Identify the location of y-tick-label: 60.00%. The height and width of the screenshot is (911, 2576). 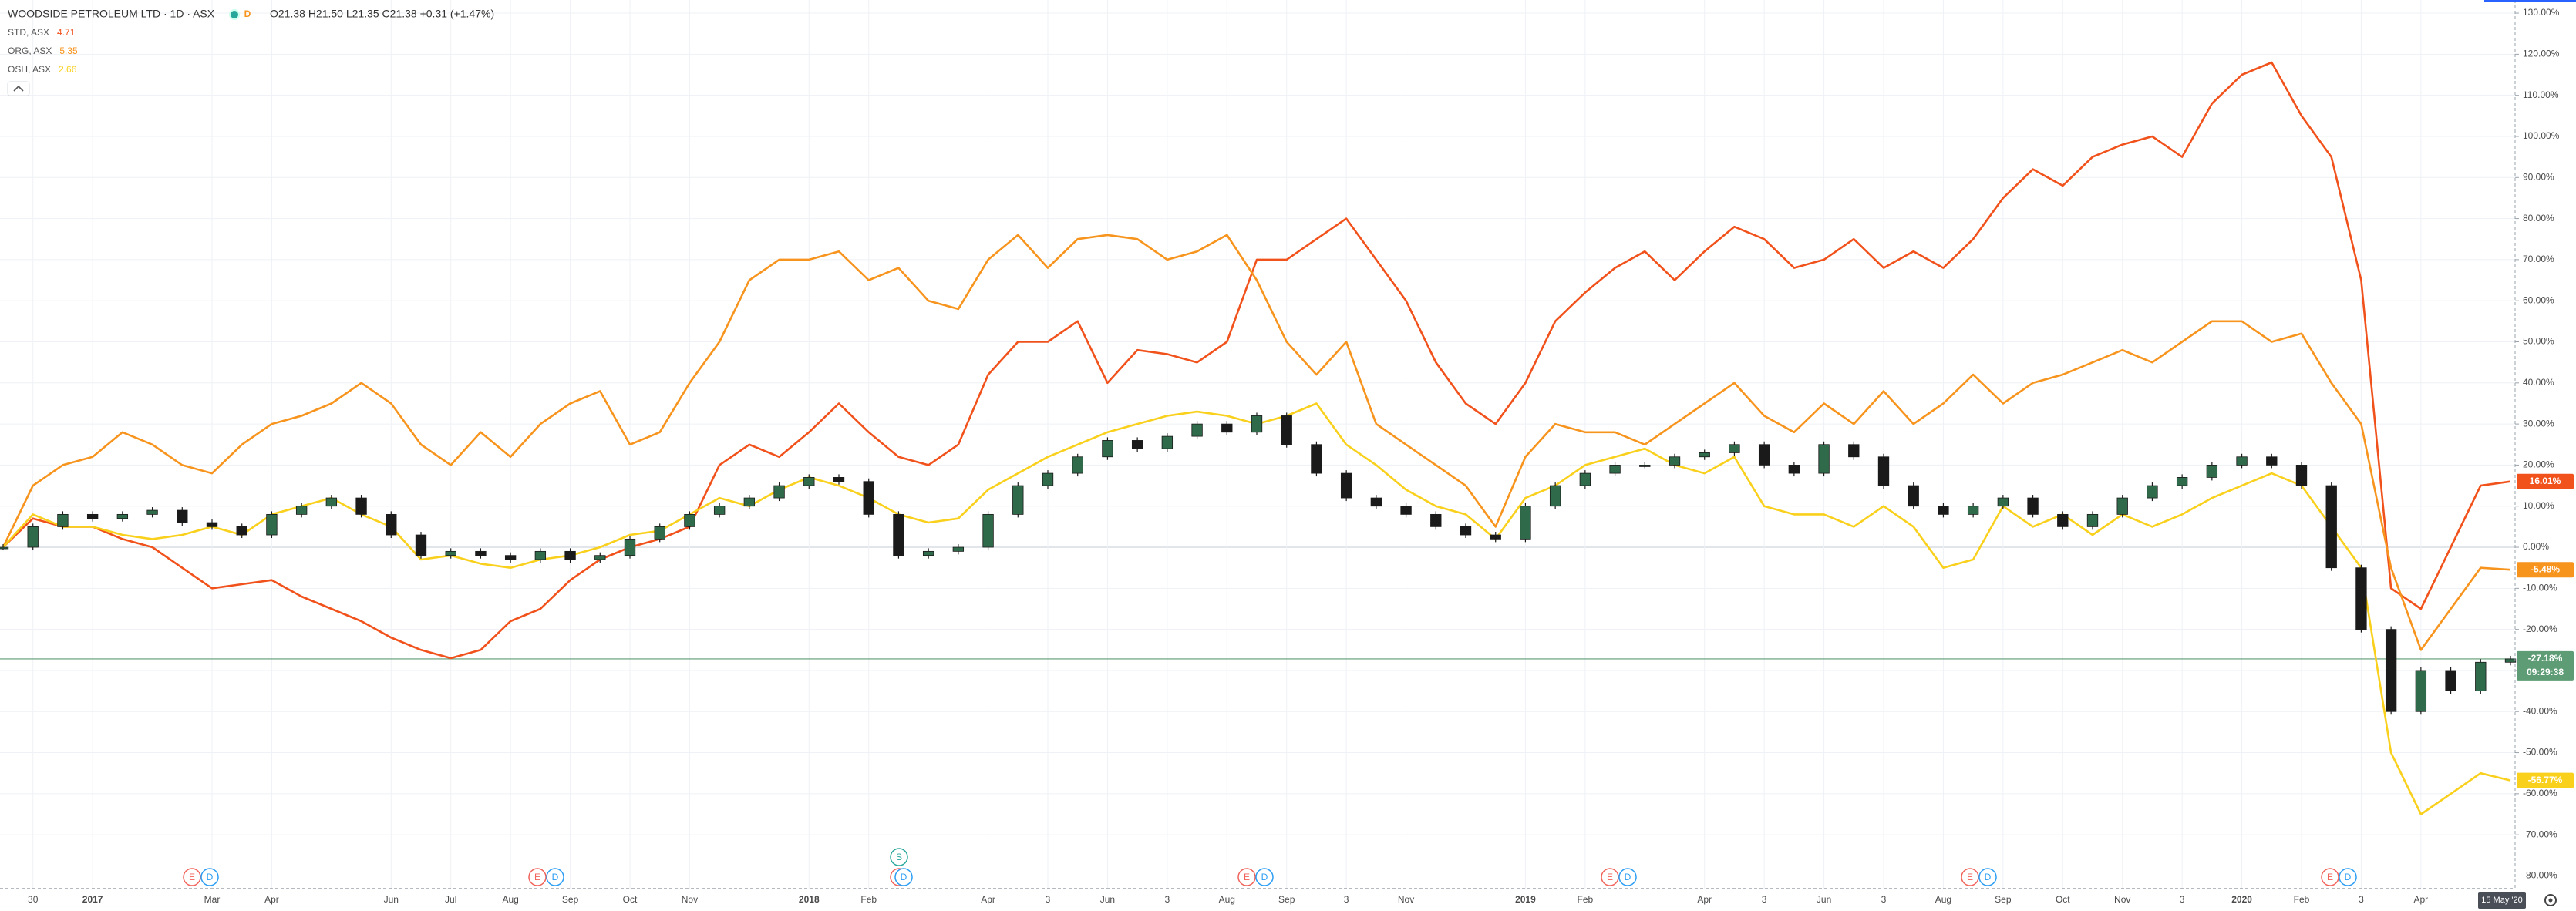
(2538, 299).